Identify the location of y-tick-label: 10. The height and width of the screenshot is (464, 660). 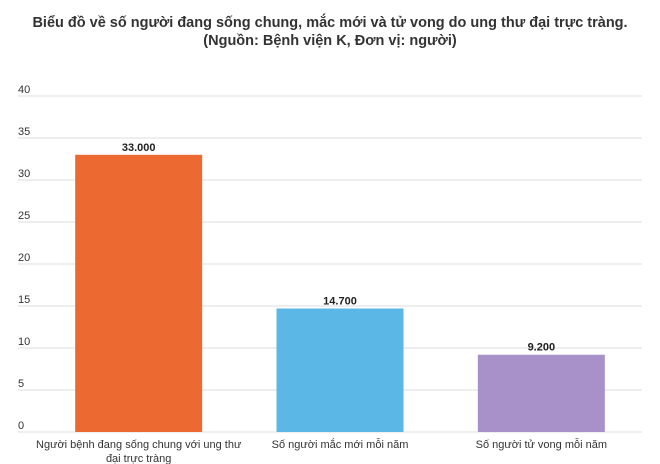
(24, 342).